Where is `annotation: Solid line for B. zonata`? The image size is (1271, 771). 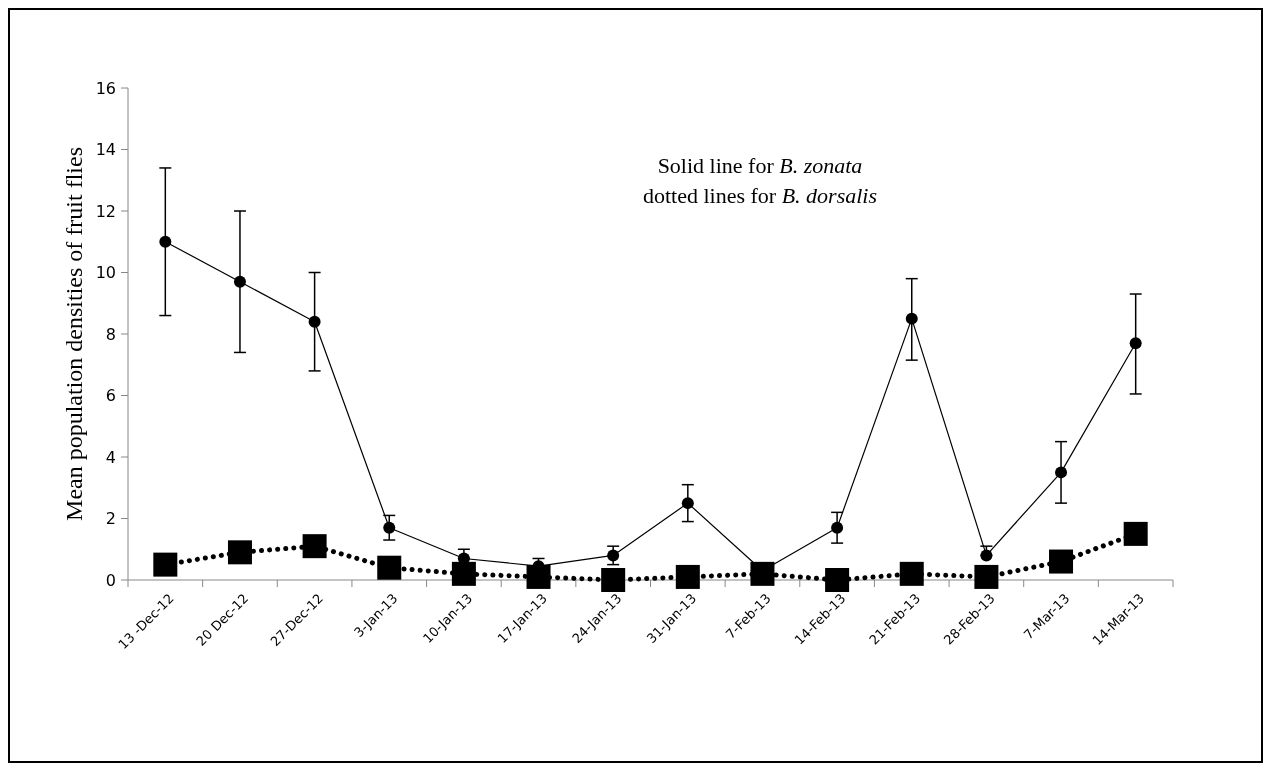 annotation: Solid line for B. zonata is located at coordinates (760, 165).